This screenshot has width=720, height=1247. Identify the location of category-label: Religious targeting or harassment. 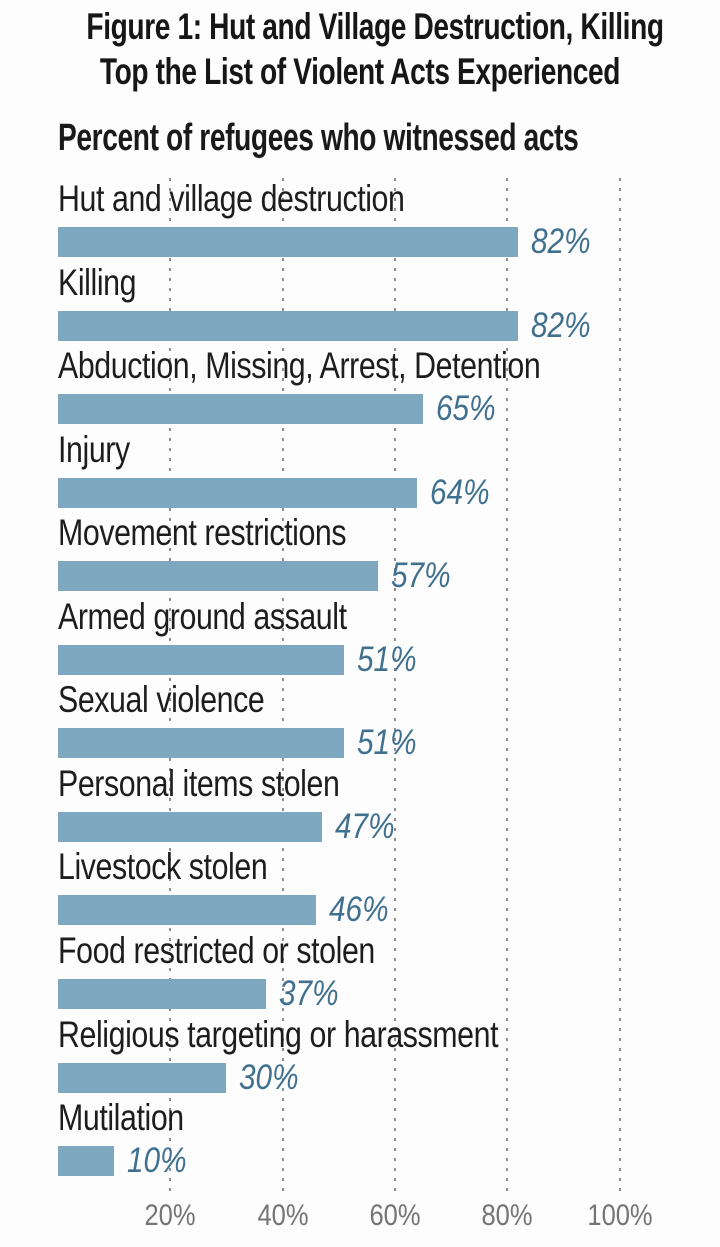
(278, 1034).